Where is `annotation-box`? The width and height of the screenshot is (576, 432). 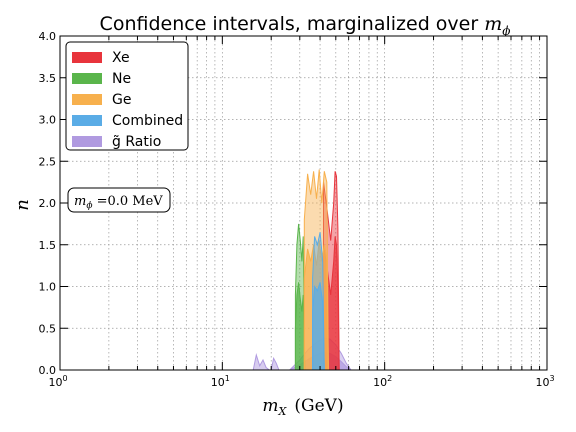
annotation-box is located at coordinates (119, 200).